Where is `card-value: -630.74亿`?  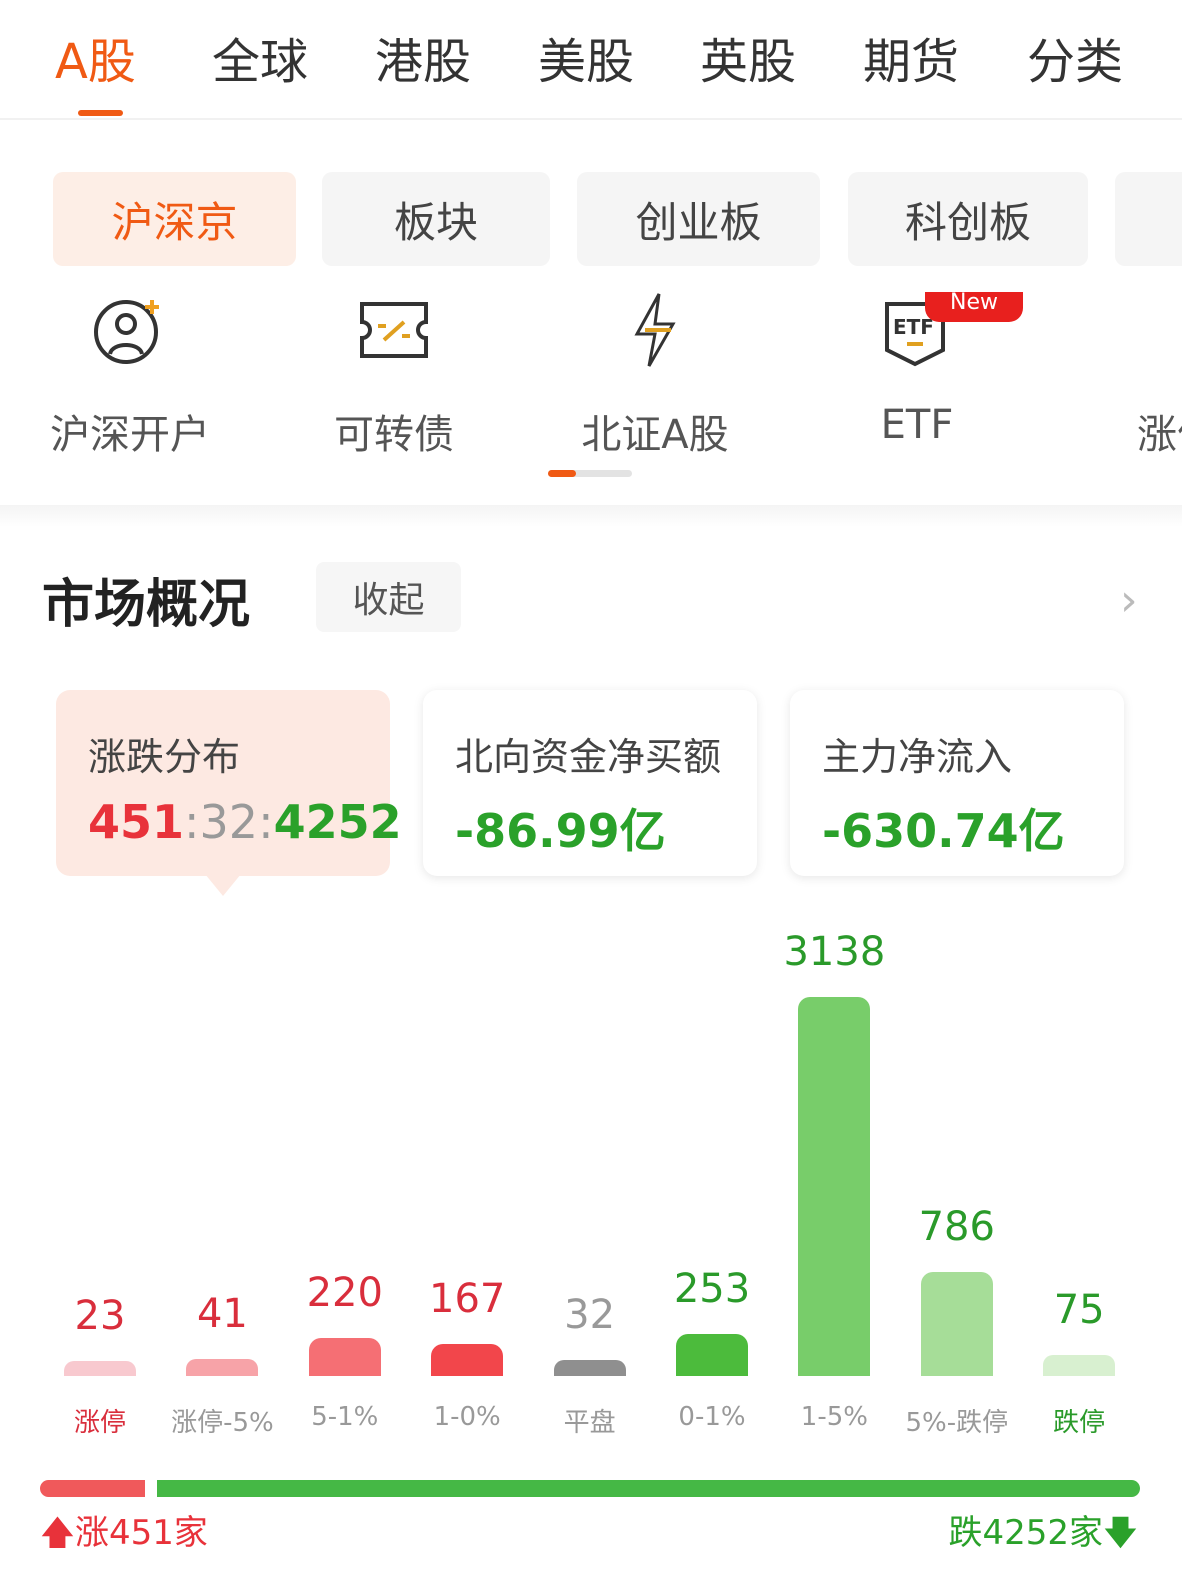 card-value: -630.74亿 is located at coordinates (943, 831).